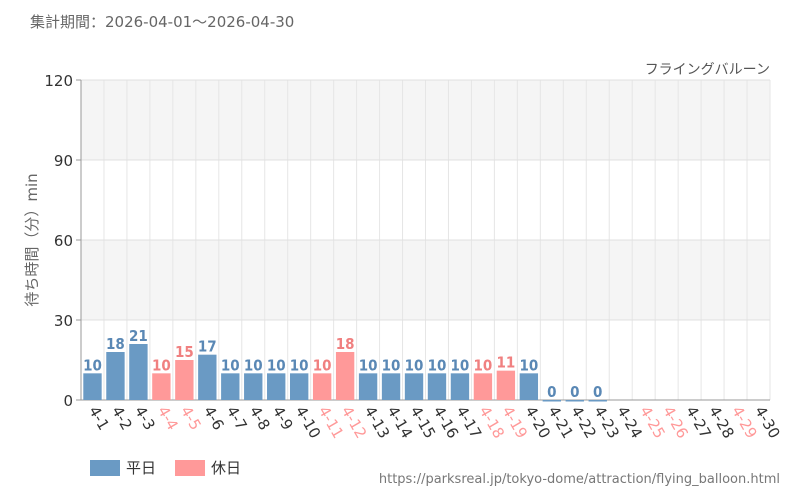 The width and height of the screenshot is (800, 500). Describe the element at coordinates (145, 418) in the screenshot. I see `x-tick-label: 4-3` at that location.